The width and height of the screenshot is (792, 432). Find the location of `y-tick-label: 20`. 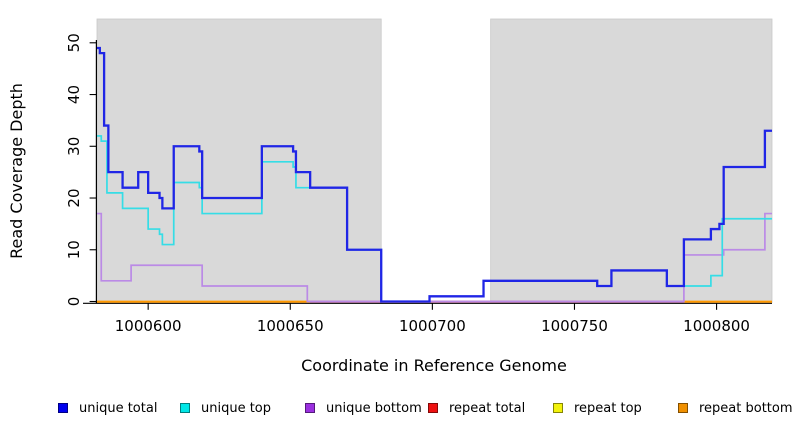

y-tick-label: 20 is located at coordinates (74, 197).